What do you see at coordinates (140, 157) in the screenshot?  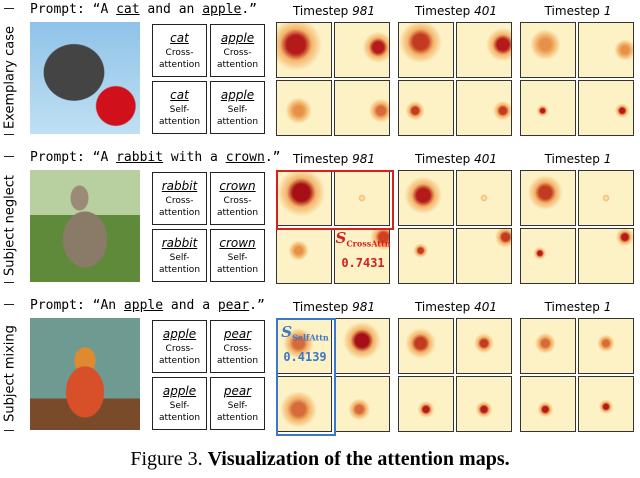 I see `prompt-part: rabbit` at bounding box center [140, 157].